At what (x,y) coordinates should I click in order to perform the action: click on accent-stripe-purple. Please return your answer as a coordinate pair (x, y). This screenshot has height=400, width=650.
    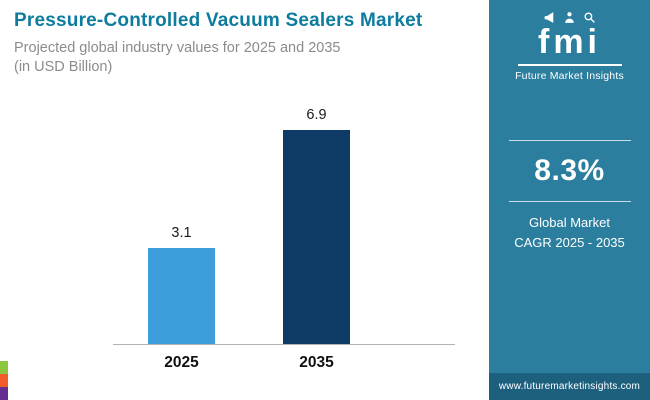
    Looking at the image, I should click on (4, 393).